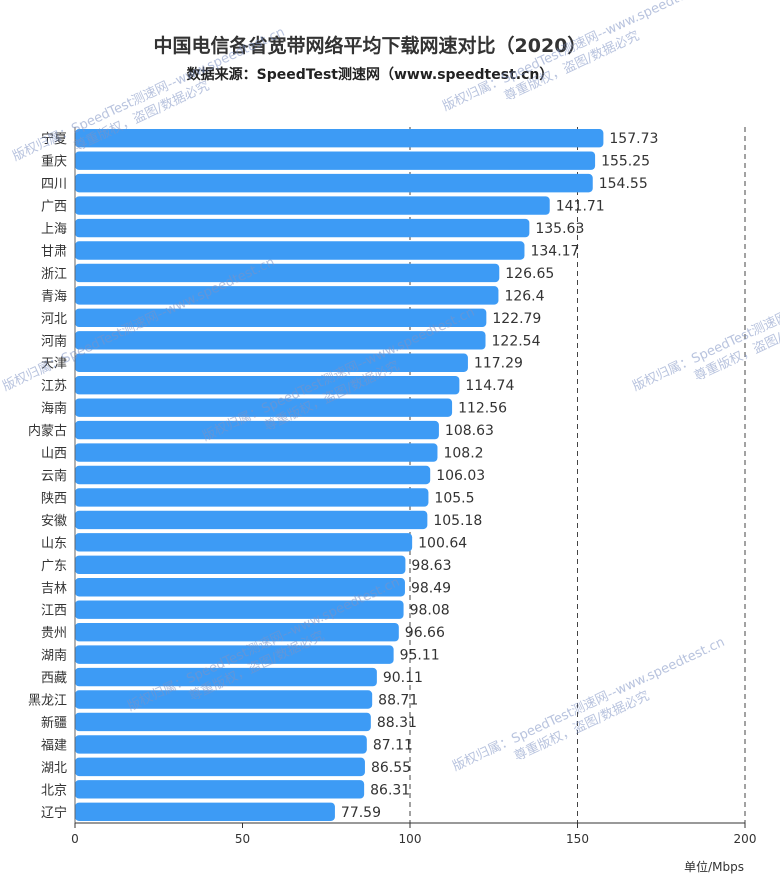 Image resolution: width=780 pixels, height=894 pixels. I want to click on value-label: 86.31, so click(390, 790).